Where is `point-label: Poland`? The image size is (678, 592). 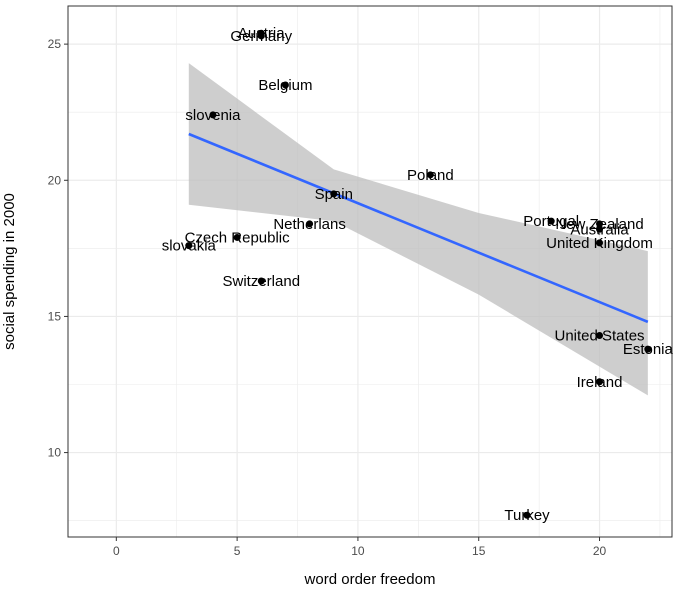
point-label: Poland is located at coordinates (430, 175).